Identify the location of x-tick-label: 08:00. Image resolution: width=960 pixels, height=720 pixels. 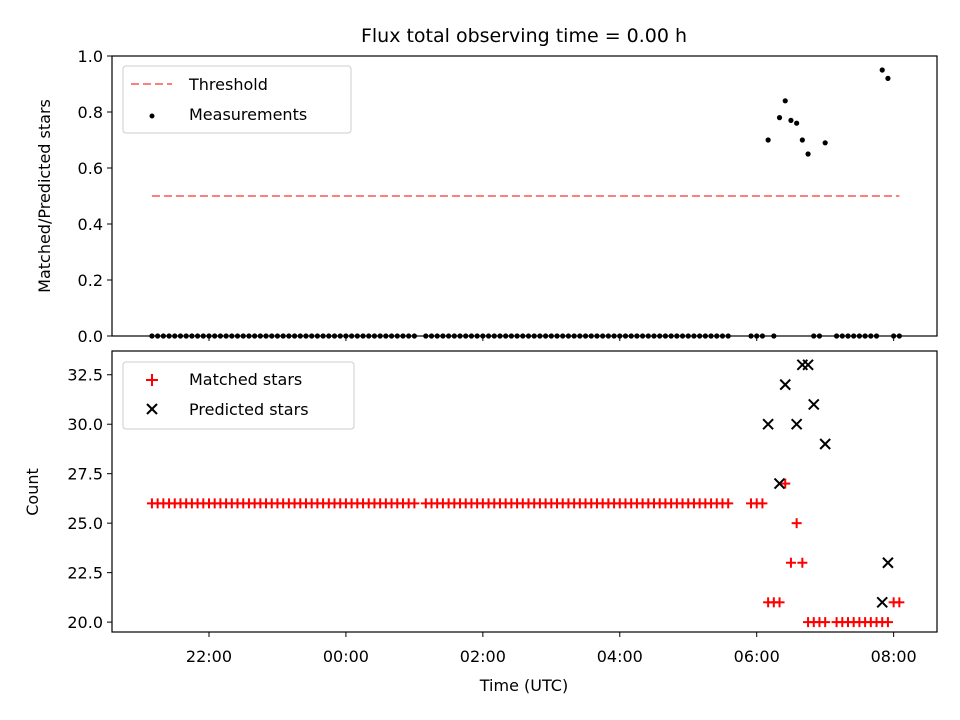
(894, 656).